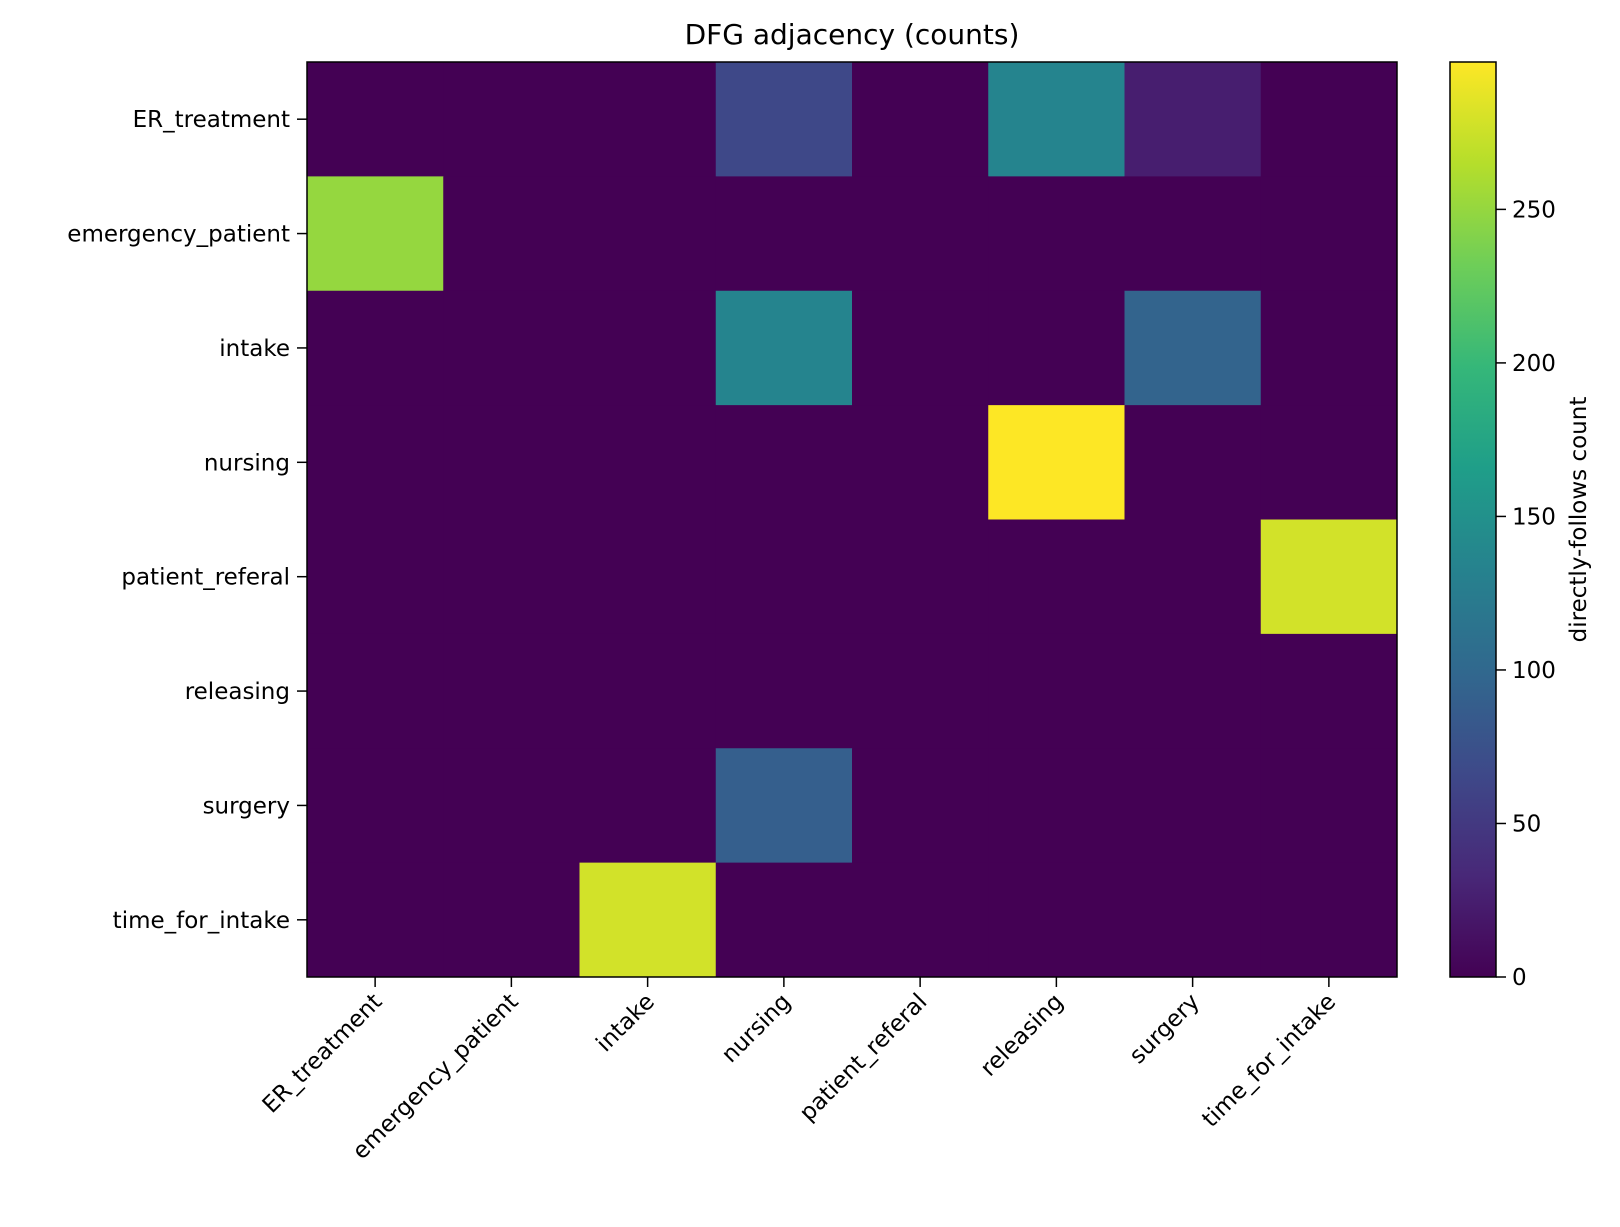 The height and width of the screenshot is (1227, 1620). I want to click on colorbar: 0 50 100 150 200 250 directly-follows count, so click(1520, 526).